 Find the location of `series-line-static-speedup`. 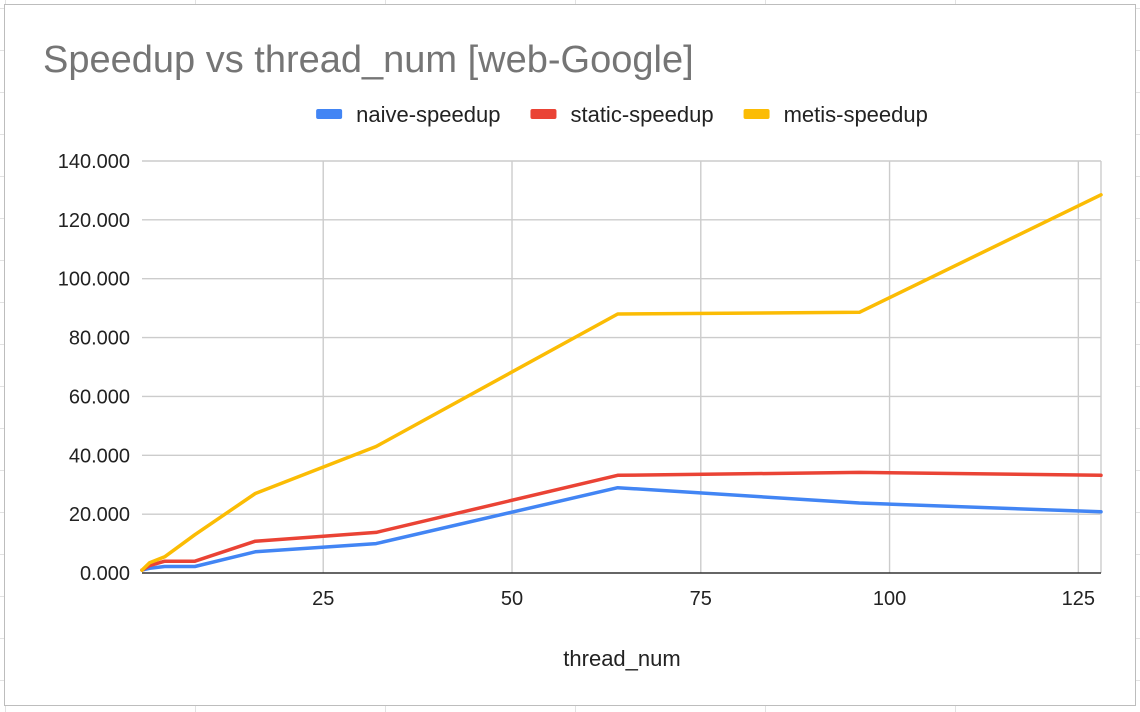

series-line-static-speedup is located at coordinates (621, 521).